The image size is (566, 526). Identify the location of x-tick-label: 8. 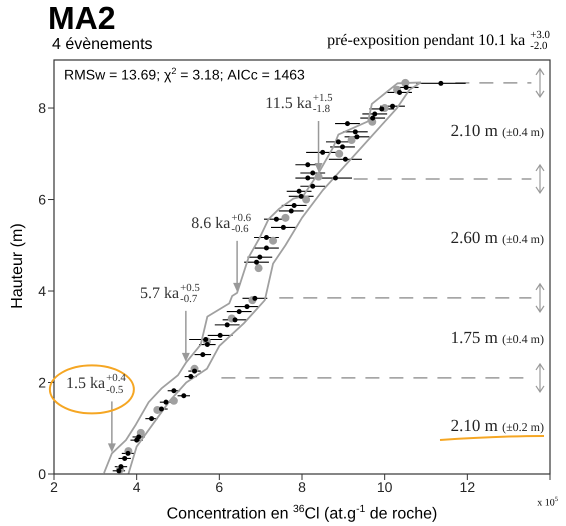
(302, 486).